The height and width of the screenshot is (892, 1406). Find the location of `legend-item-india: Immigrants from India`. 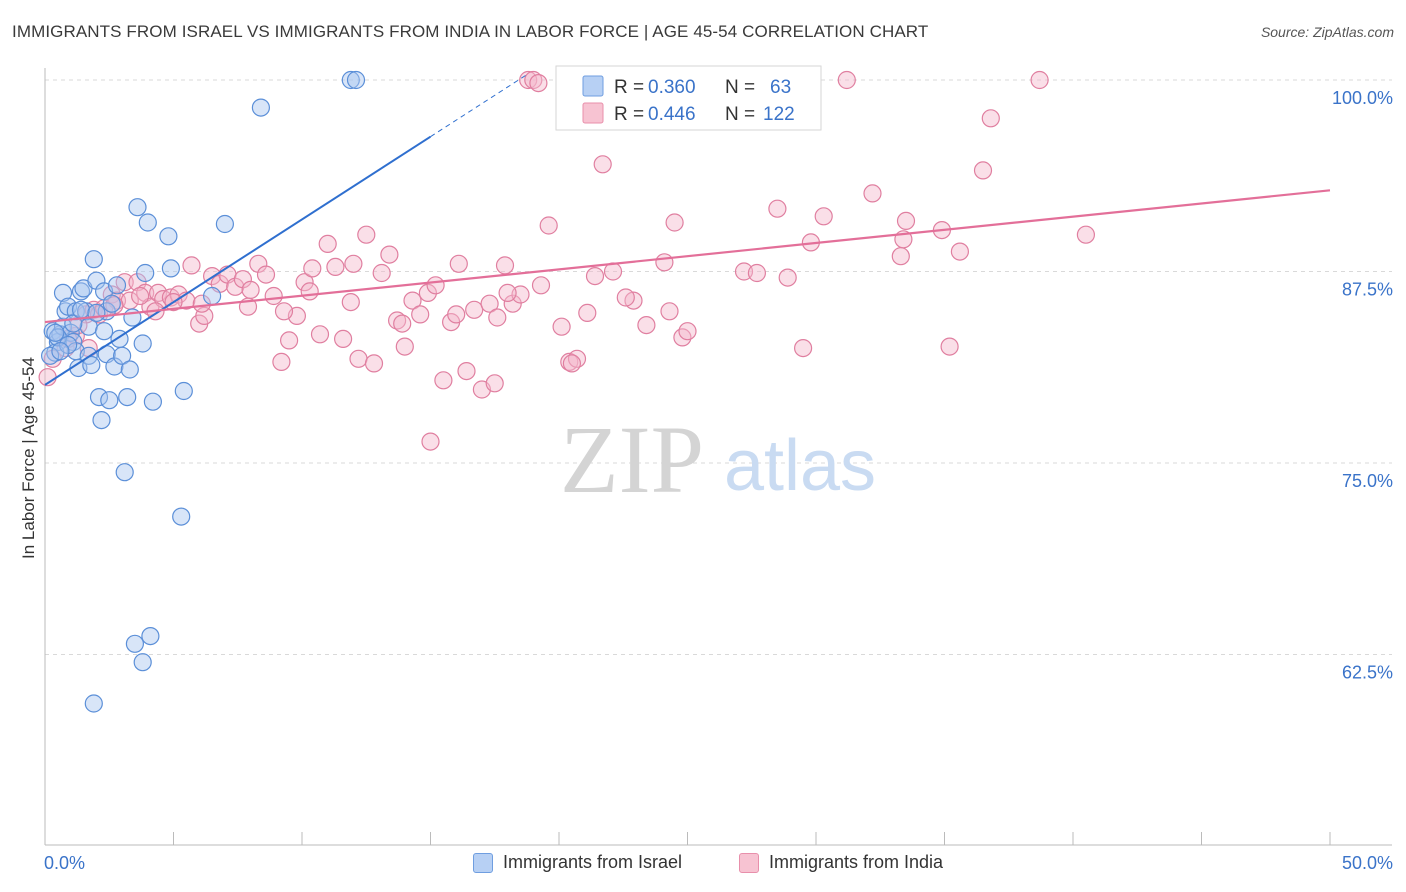

legend-item-india: Immigrants from India is located at coordinates (841, 862).